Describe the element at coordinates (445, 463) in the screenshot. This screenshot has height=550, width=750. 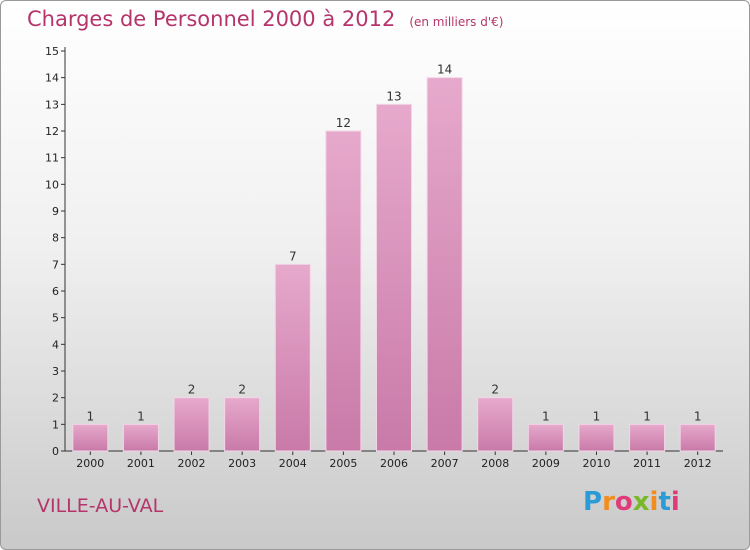
I see `x-tick-label: 2007` at that location.